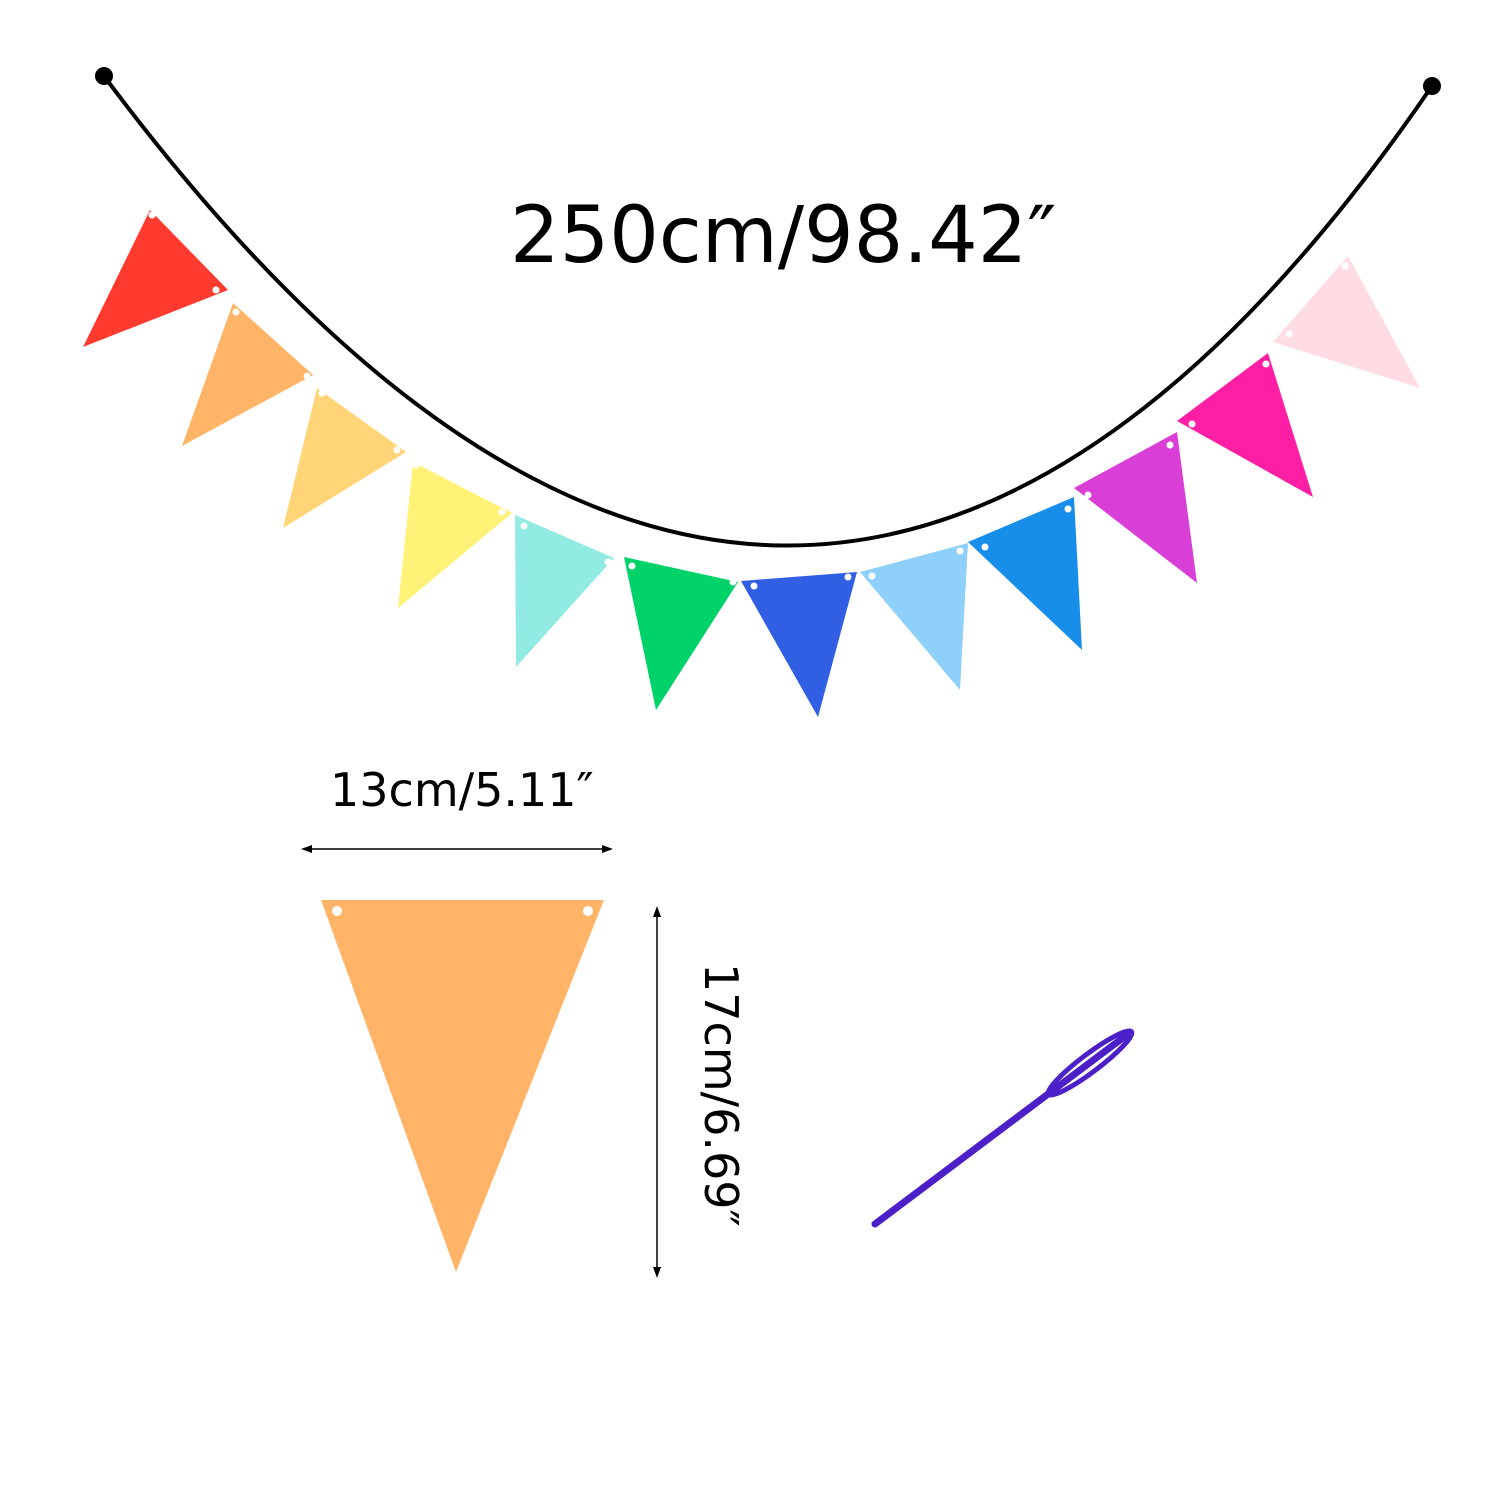 The image size is (1500, 1500). What do you see at coordinates (681, 633) in the screenshot?
I see `flag-green` at bounding box center [681, 633].